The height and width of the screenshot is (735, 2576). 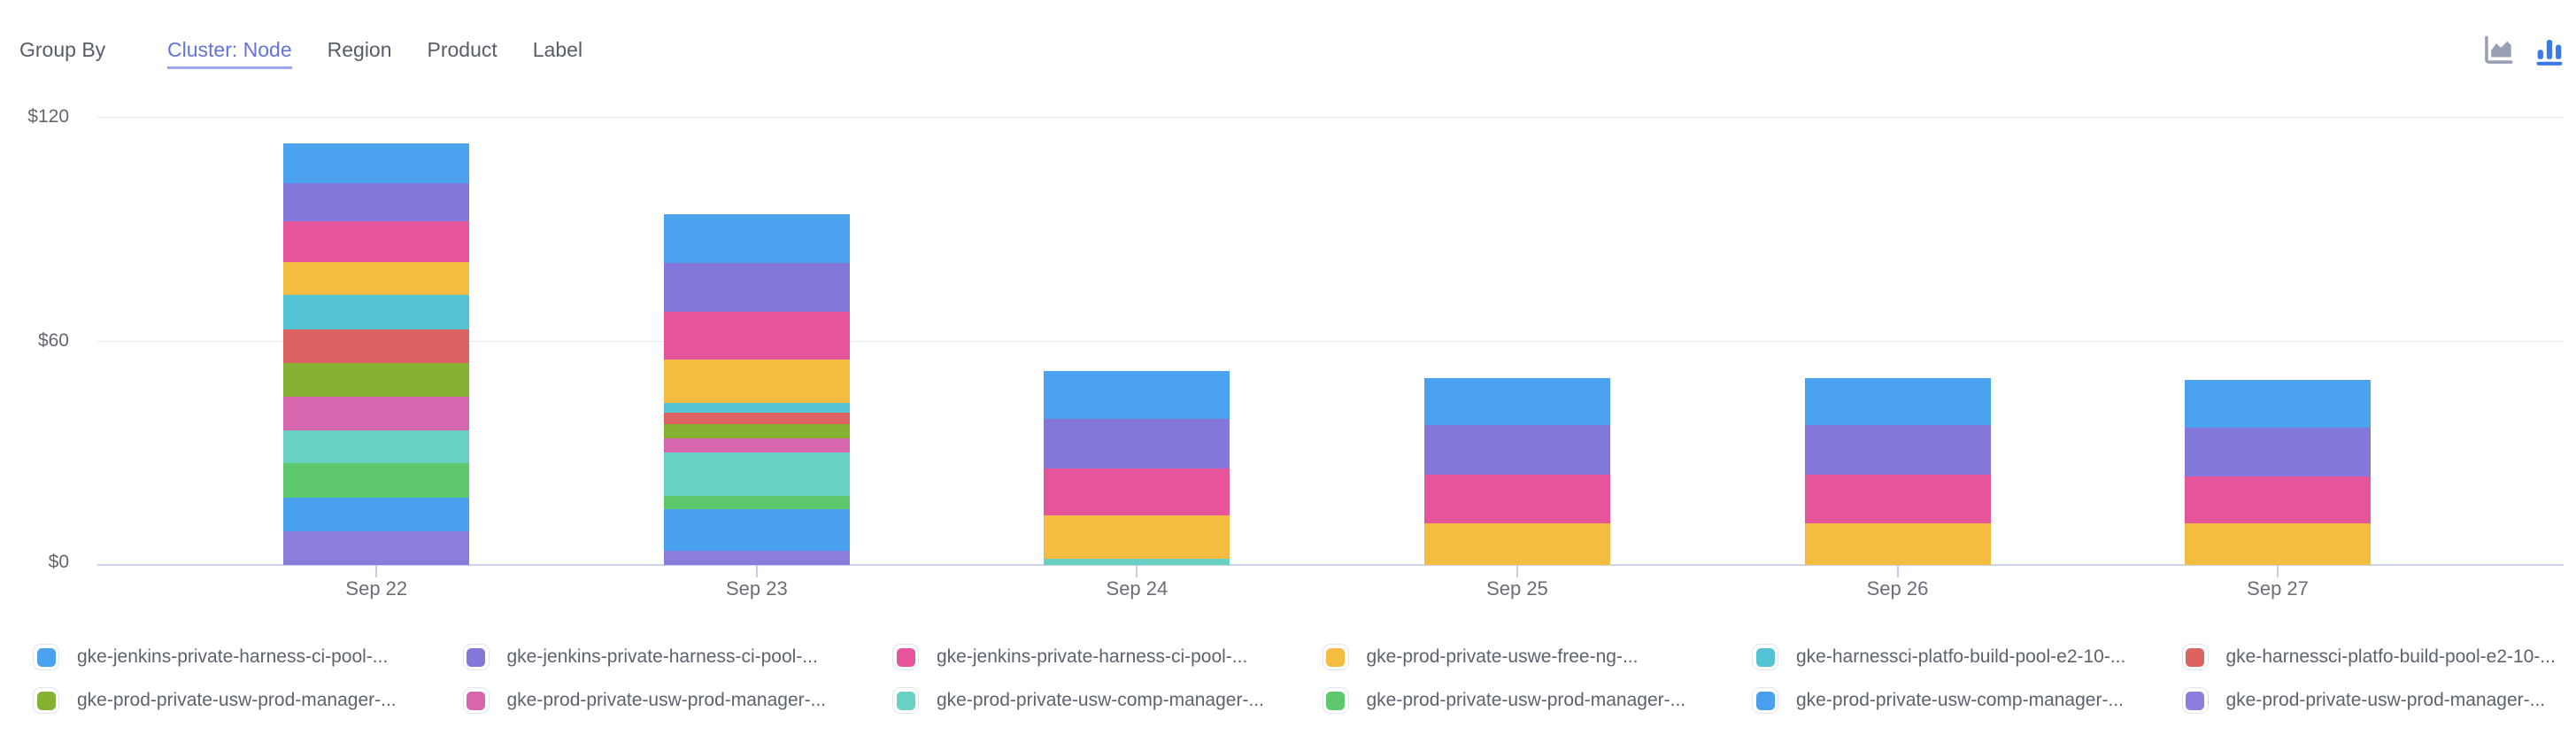 I want to click on y-axis-tick-label: $0, so click(x=58, y=562).